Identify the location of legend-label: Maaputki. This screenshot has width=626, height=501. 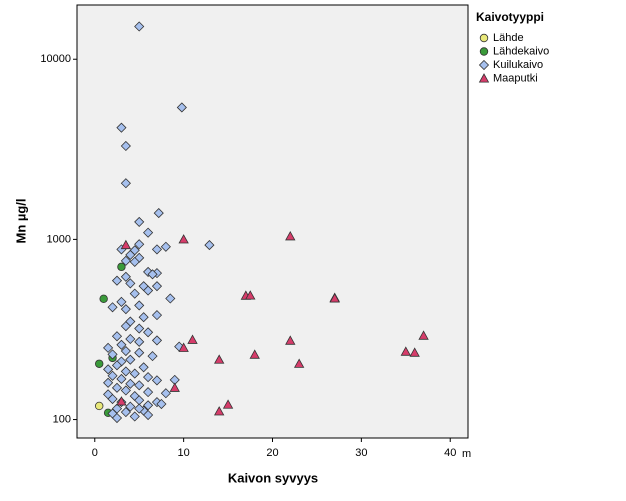
(515, 78).